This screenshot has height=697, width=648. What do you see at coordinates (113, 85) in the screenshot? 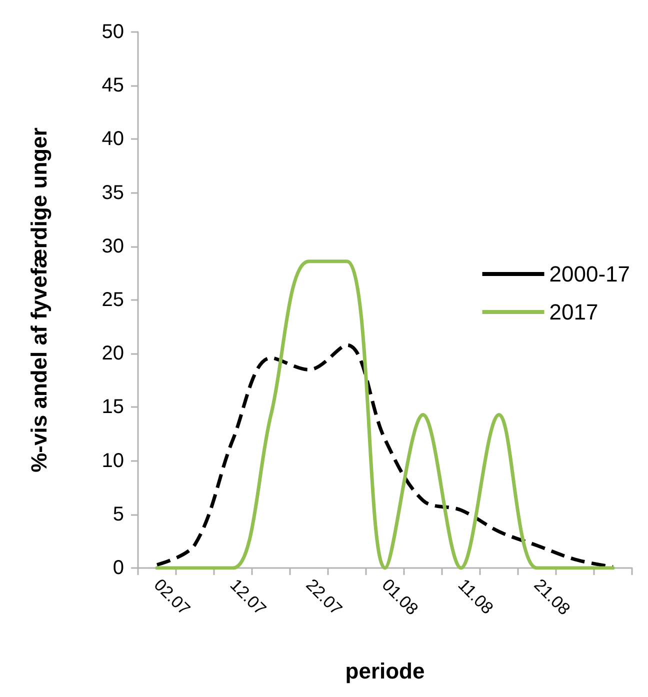
I see `y-tick-label: 45` at bounding box center [113, 85].